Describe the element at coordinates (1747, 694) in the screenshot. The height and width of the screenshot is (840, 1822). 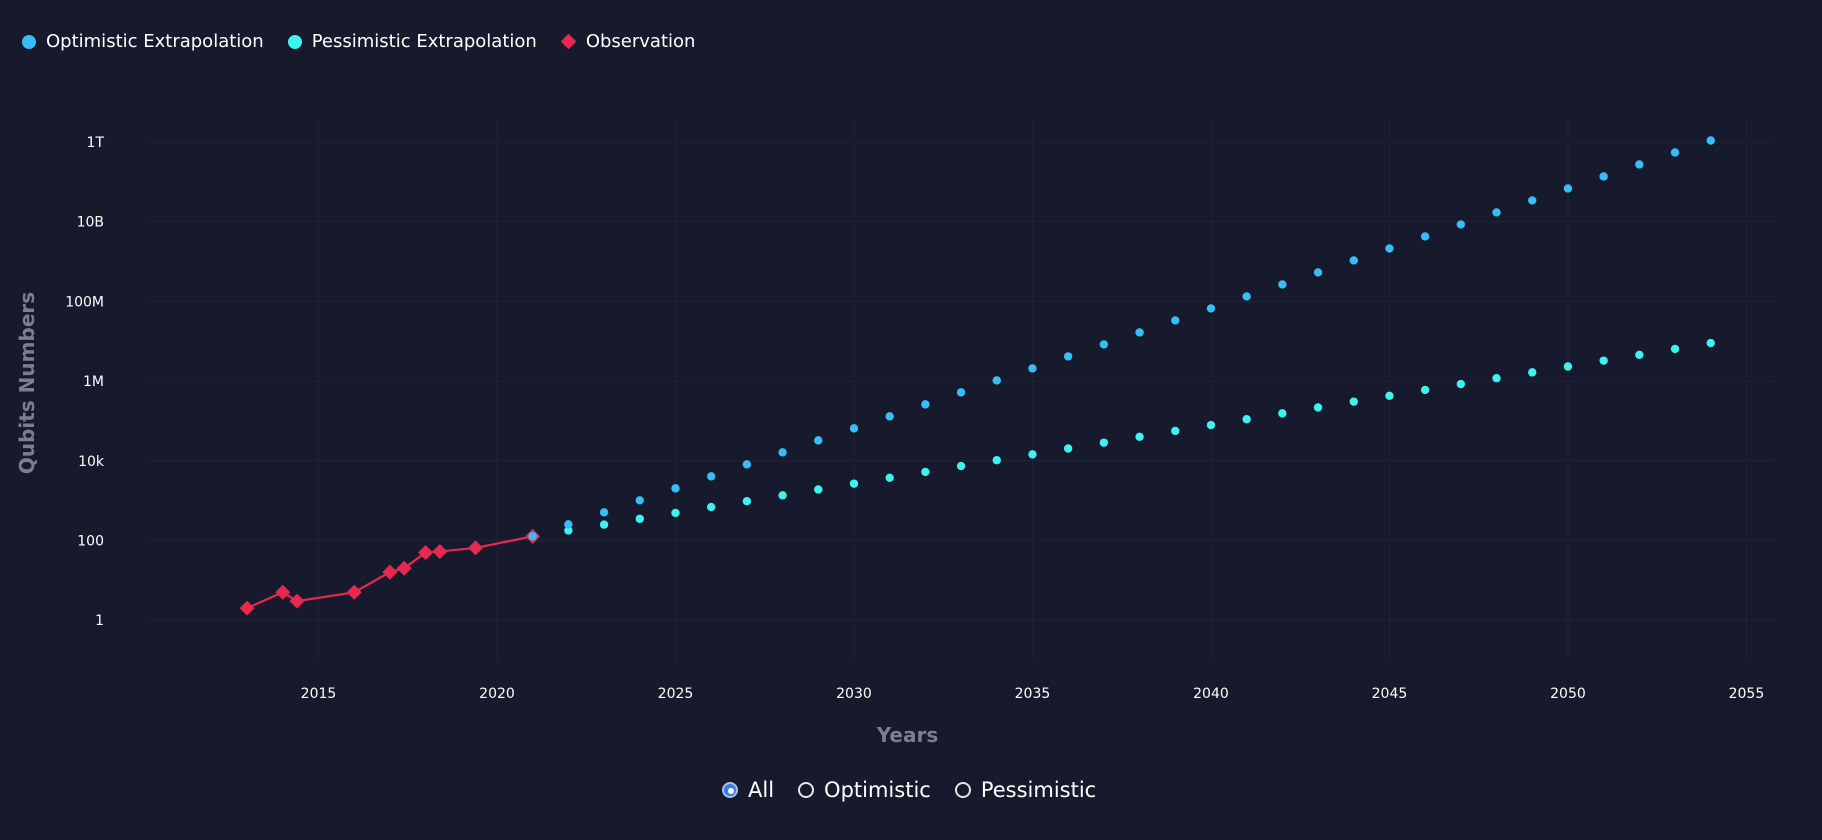
I see `x-tick-label: 2055` at that location.